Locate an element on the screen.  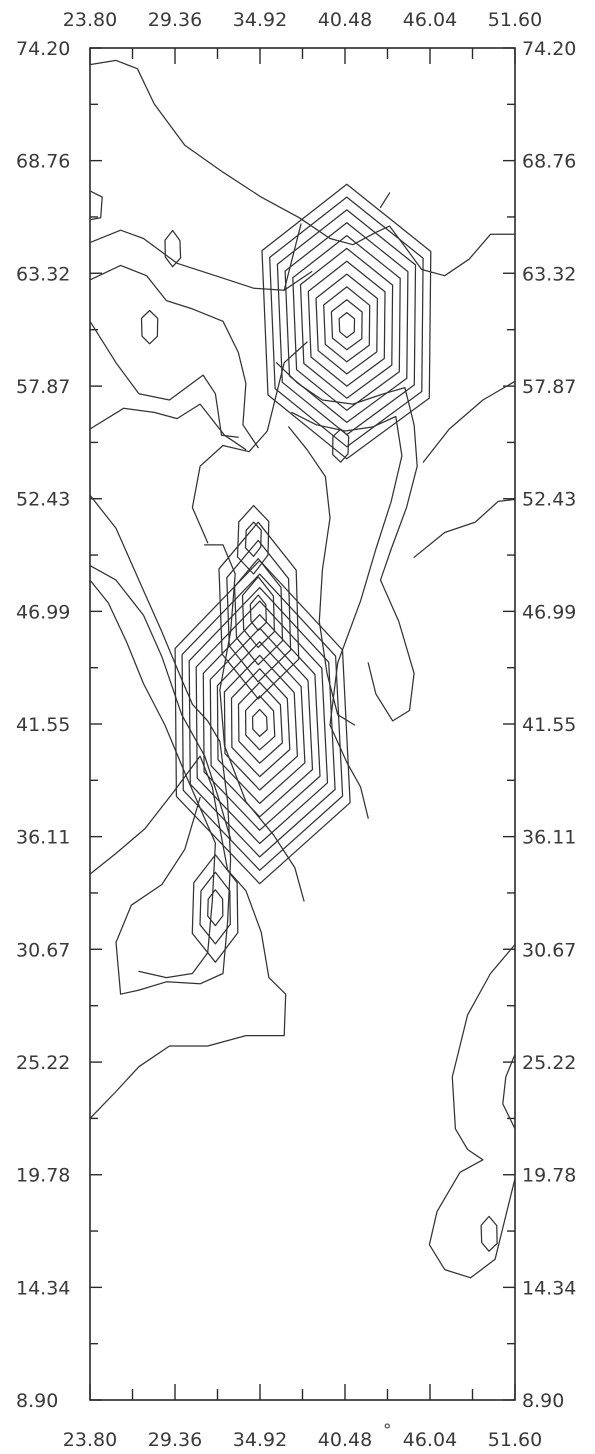
y-left-tick-label: 19.78 is located at coordinates (43, 1176).